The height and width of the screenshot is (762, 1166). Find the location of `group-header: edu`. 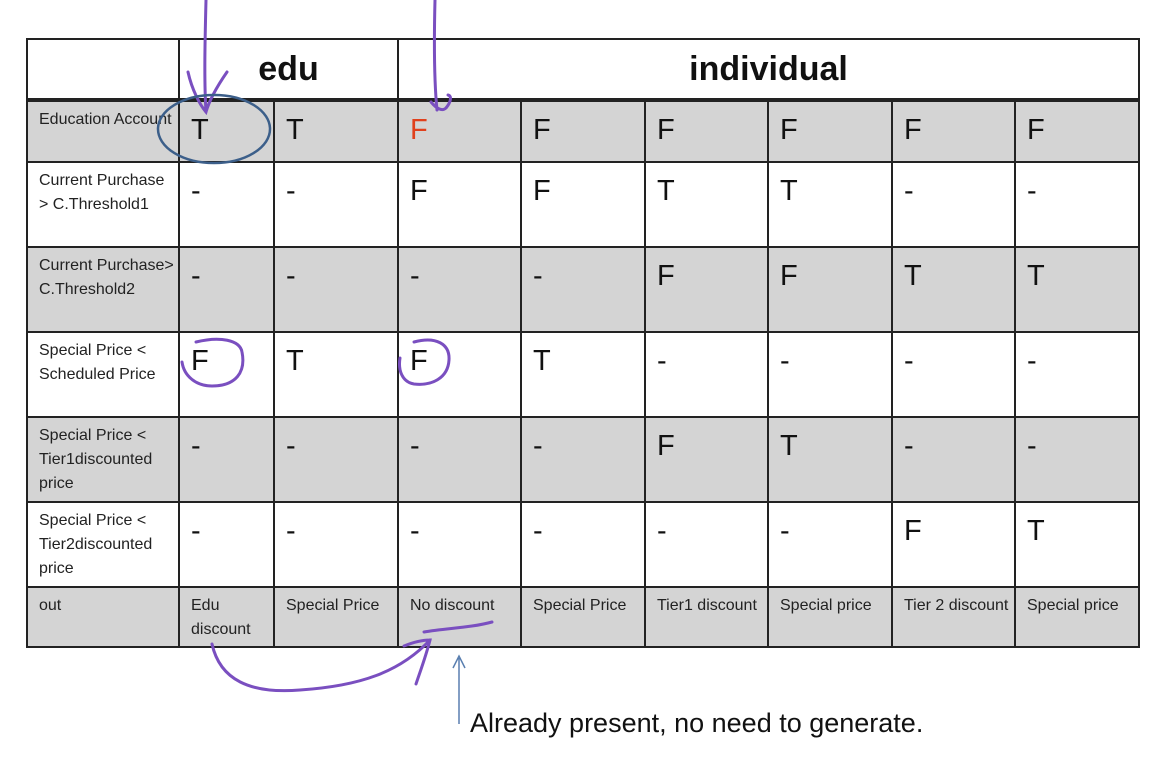

group-header: edu is located at coordinates (288, 70).